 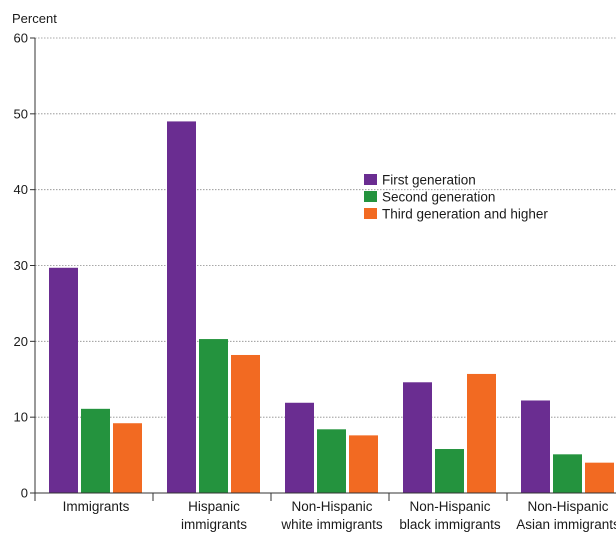 What do you see at coordinates (214, 506) in the screenshot?
I see `x-category-label: Hispanic` at bounding box center [214, 506].